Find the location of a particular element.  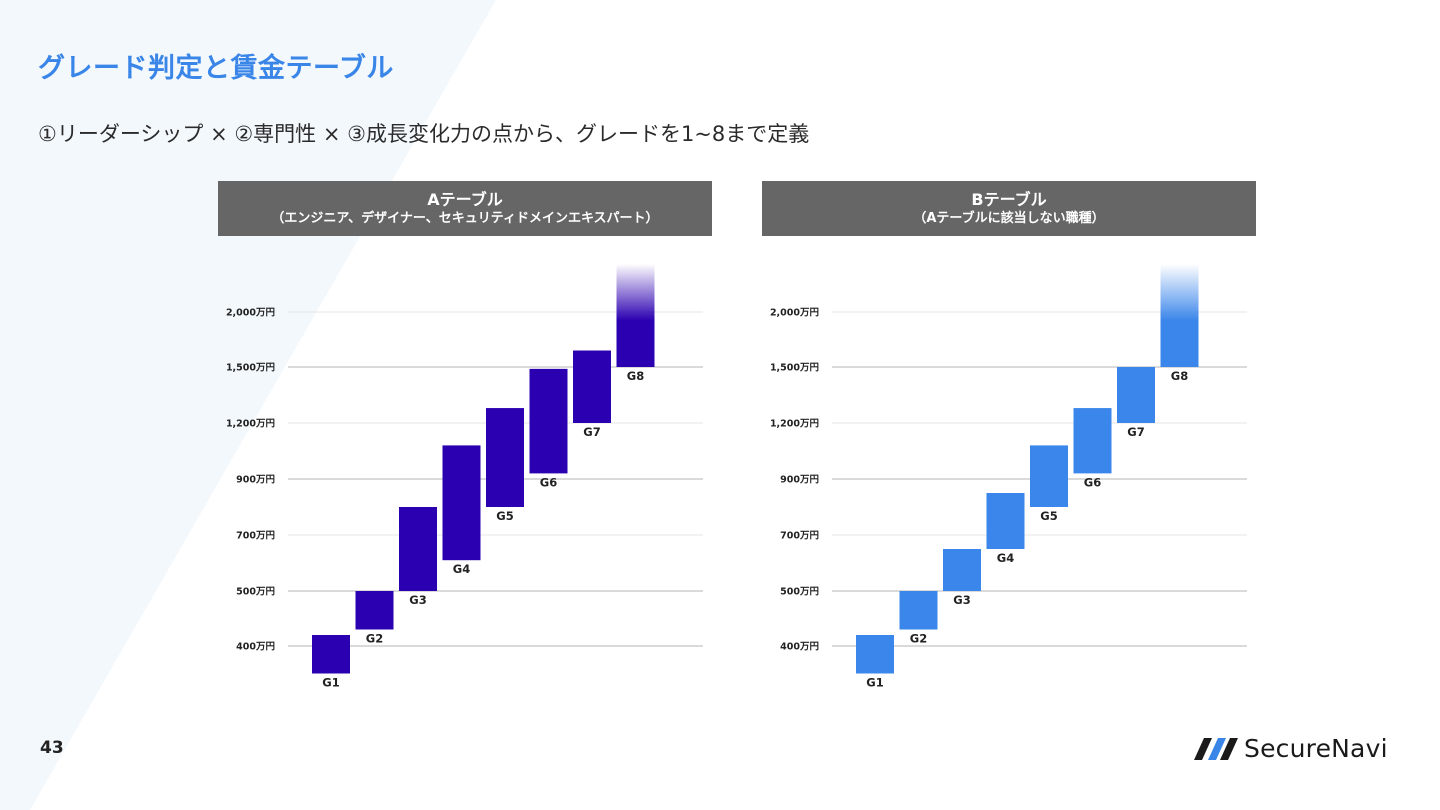

brand-logo: SecureNavi is located at coordinates (1291, 748).